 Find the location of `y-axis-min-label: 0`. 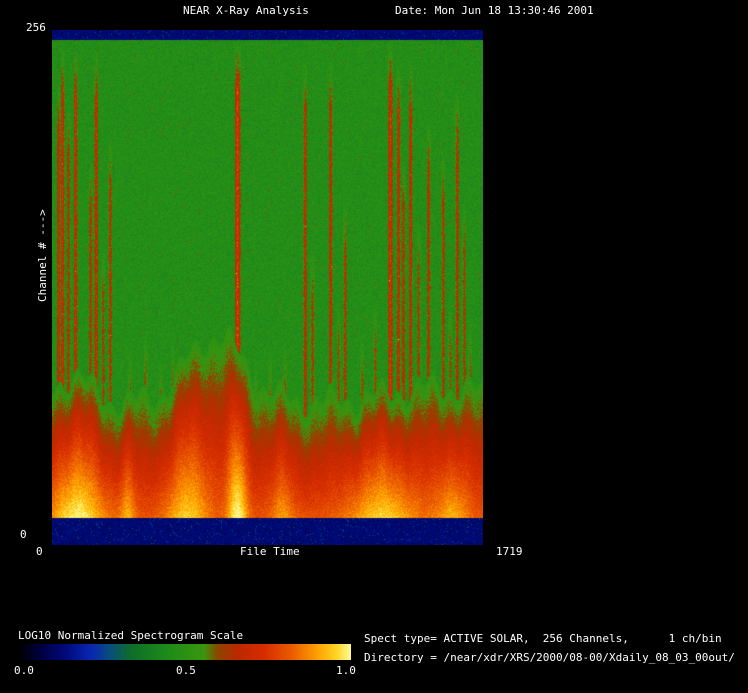

y-axis-min-label: 0 is located at coordinates (23, 534).